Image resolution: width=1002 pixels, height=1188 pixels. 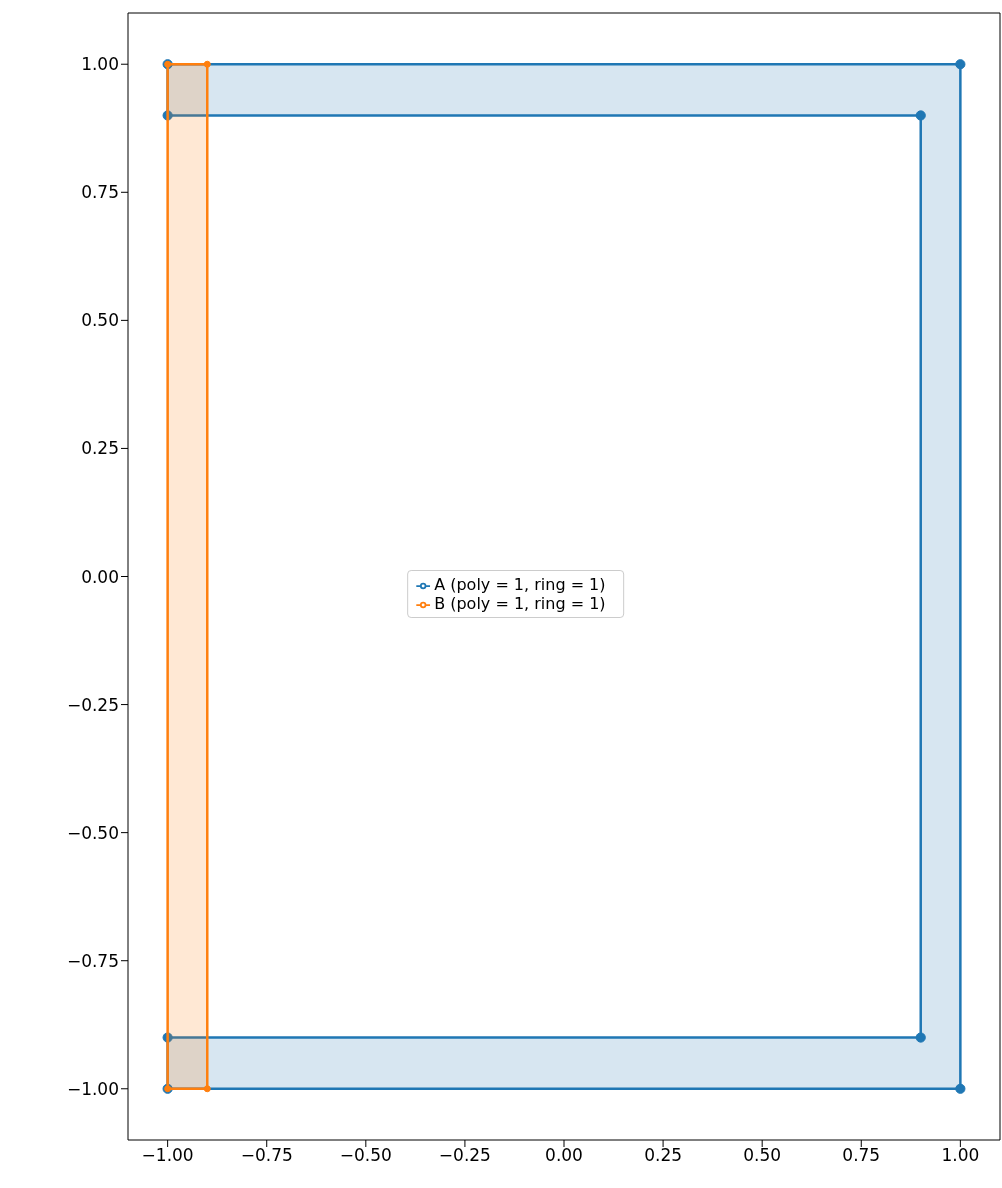 What do you see at coordinates (520, 584) in the screenshot?
I see `legend-label: A (poly = 1, ring = 1)` at bounding box center [520, 584].